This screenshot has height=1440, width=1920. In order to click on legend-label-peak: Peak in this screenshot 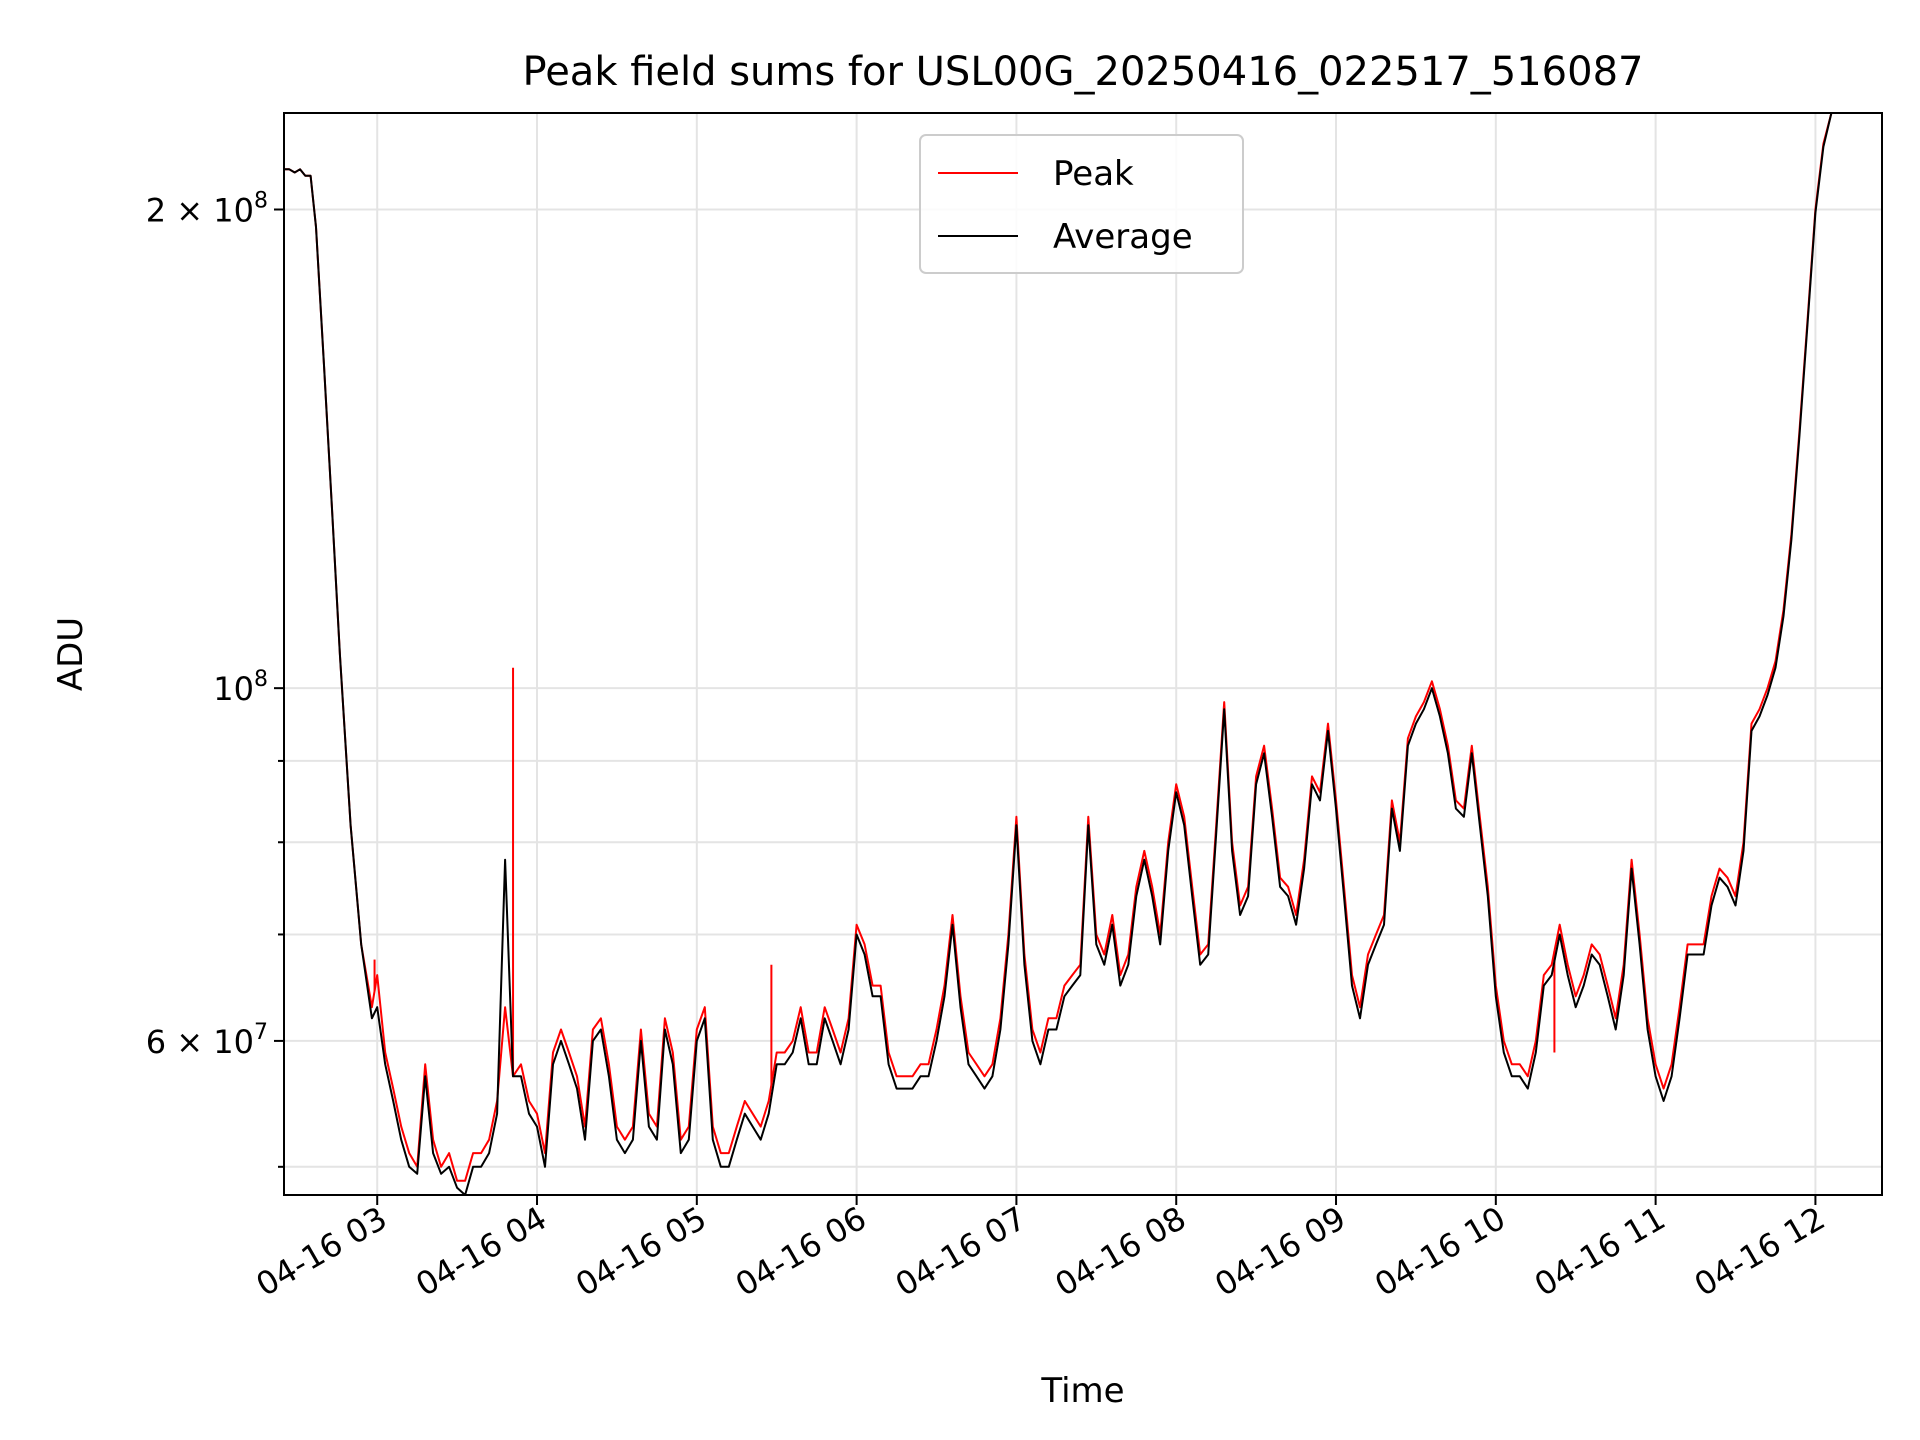, I will do `click(1093, 174)`.